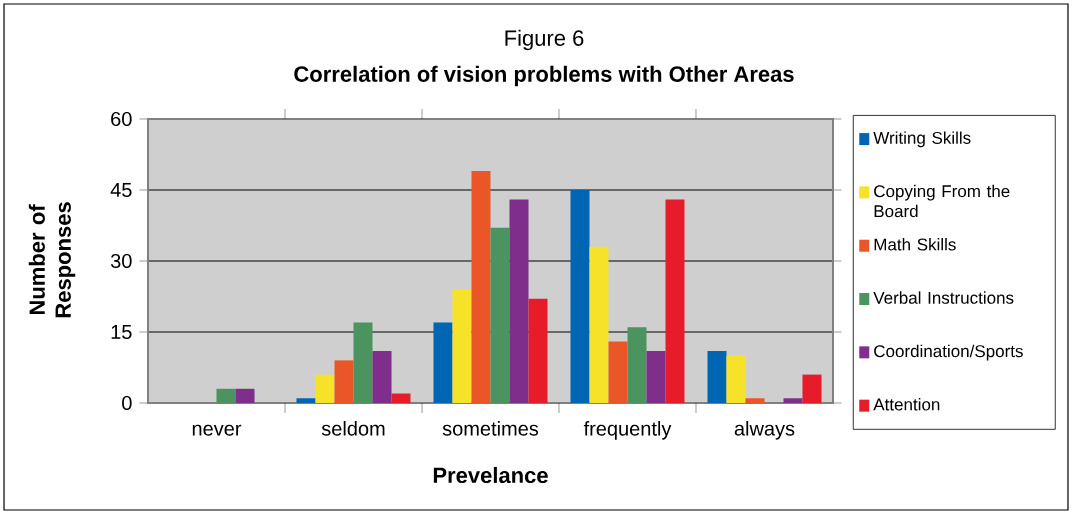 The image size is (1073, 514). What do you see at coordinates (922, 139) in the screenshot?
I see `legend-label: Writing Skills` at bounding box center [922, 139].